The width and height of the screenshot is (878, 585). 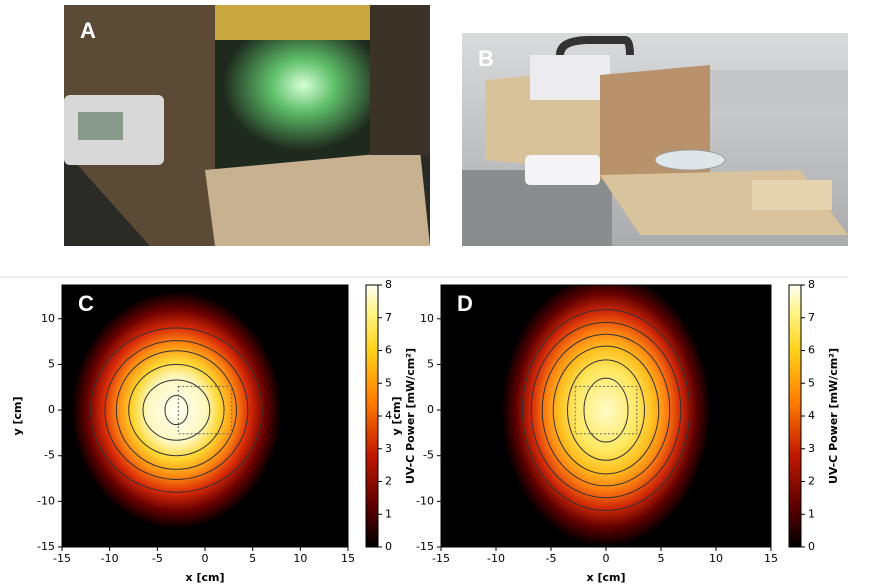 I want to click on panel-label: D, so click(x=465, y=303).